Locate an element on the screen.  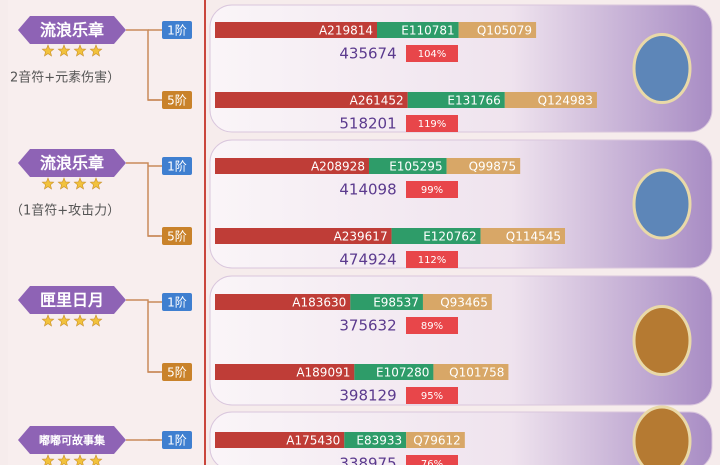
segment-label: E105295 is located at coordinates (415, 167).